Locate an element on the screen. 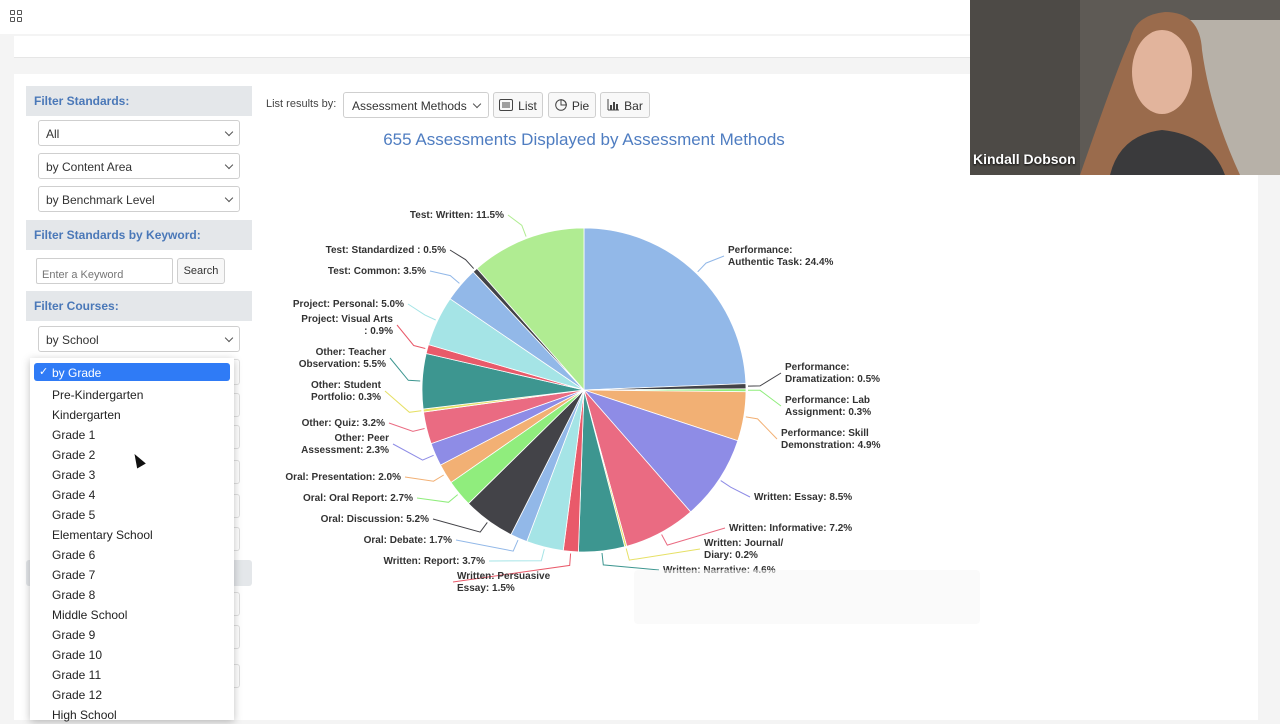 The image size is (1280, 724). header-strip is located at coordinates (642, 47).